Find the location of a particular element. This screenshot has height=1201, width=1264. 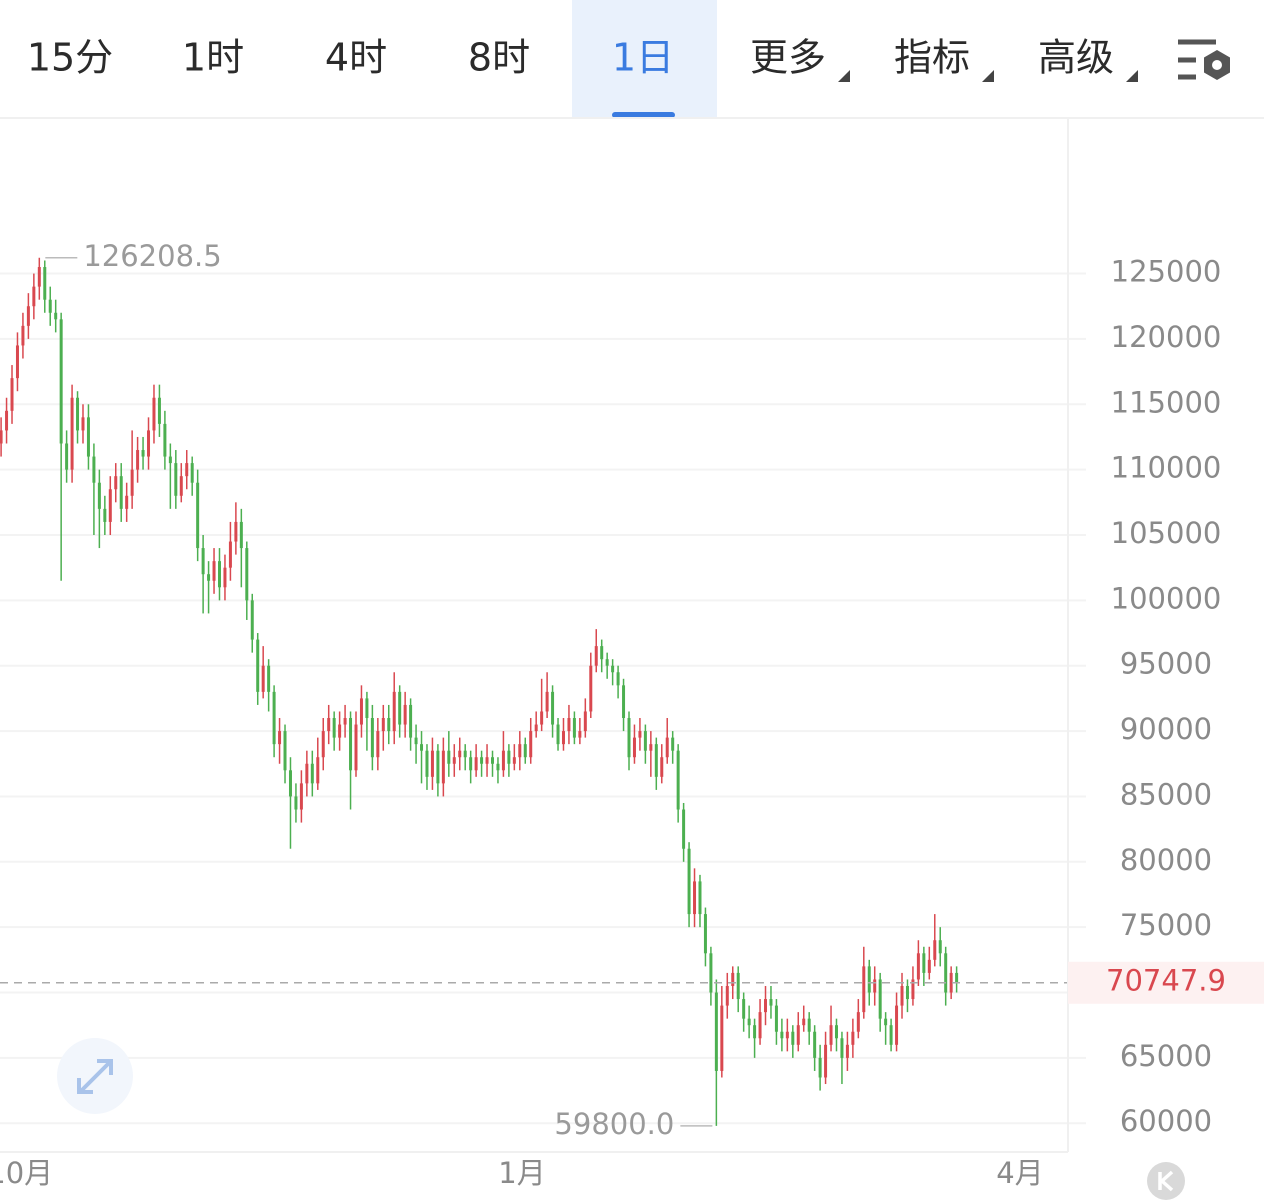

tab: 4时 is located at coordinates (356, 58).